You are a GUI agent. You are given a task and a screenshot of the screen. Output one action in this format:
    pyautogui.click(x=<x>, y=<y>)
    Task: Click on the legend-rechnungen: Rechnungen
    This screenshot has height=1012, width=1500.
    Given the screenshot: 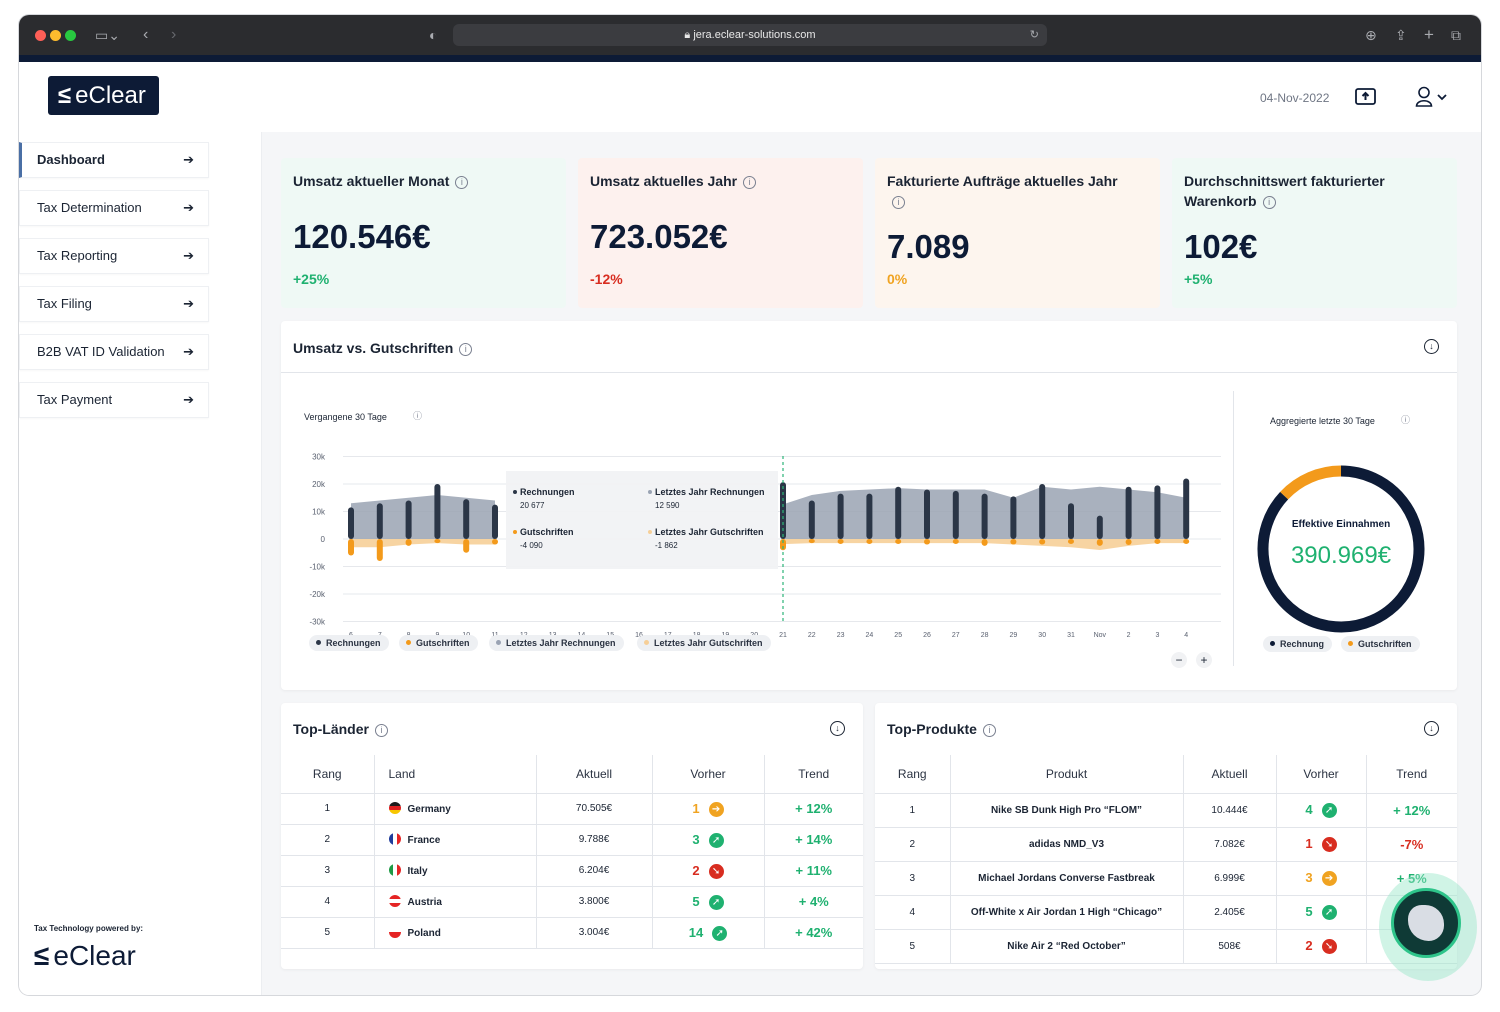 What is the action you would take?
    pyautogui.click(x=349, y=643)
    